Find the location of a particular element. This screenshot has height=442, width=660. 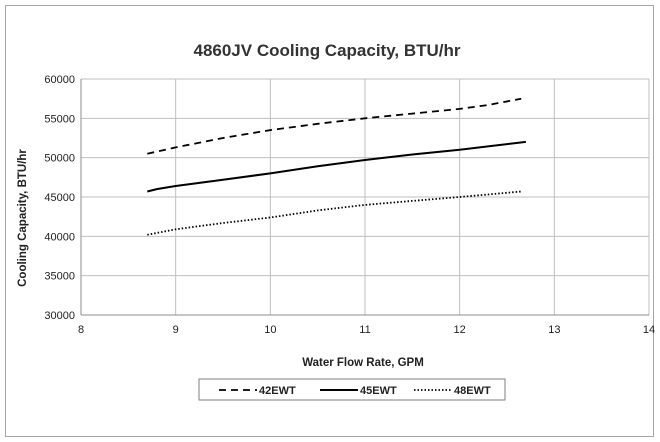

series-line-45ewt is located at coordinates (337, 166).